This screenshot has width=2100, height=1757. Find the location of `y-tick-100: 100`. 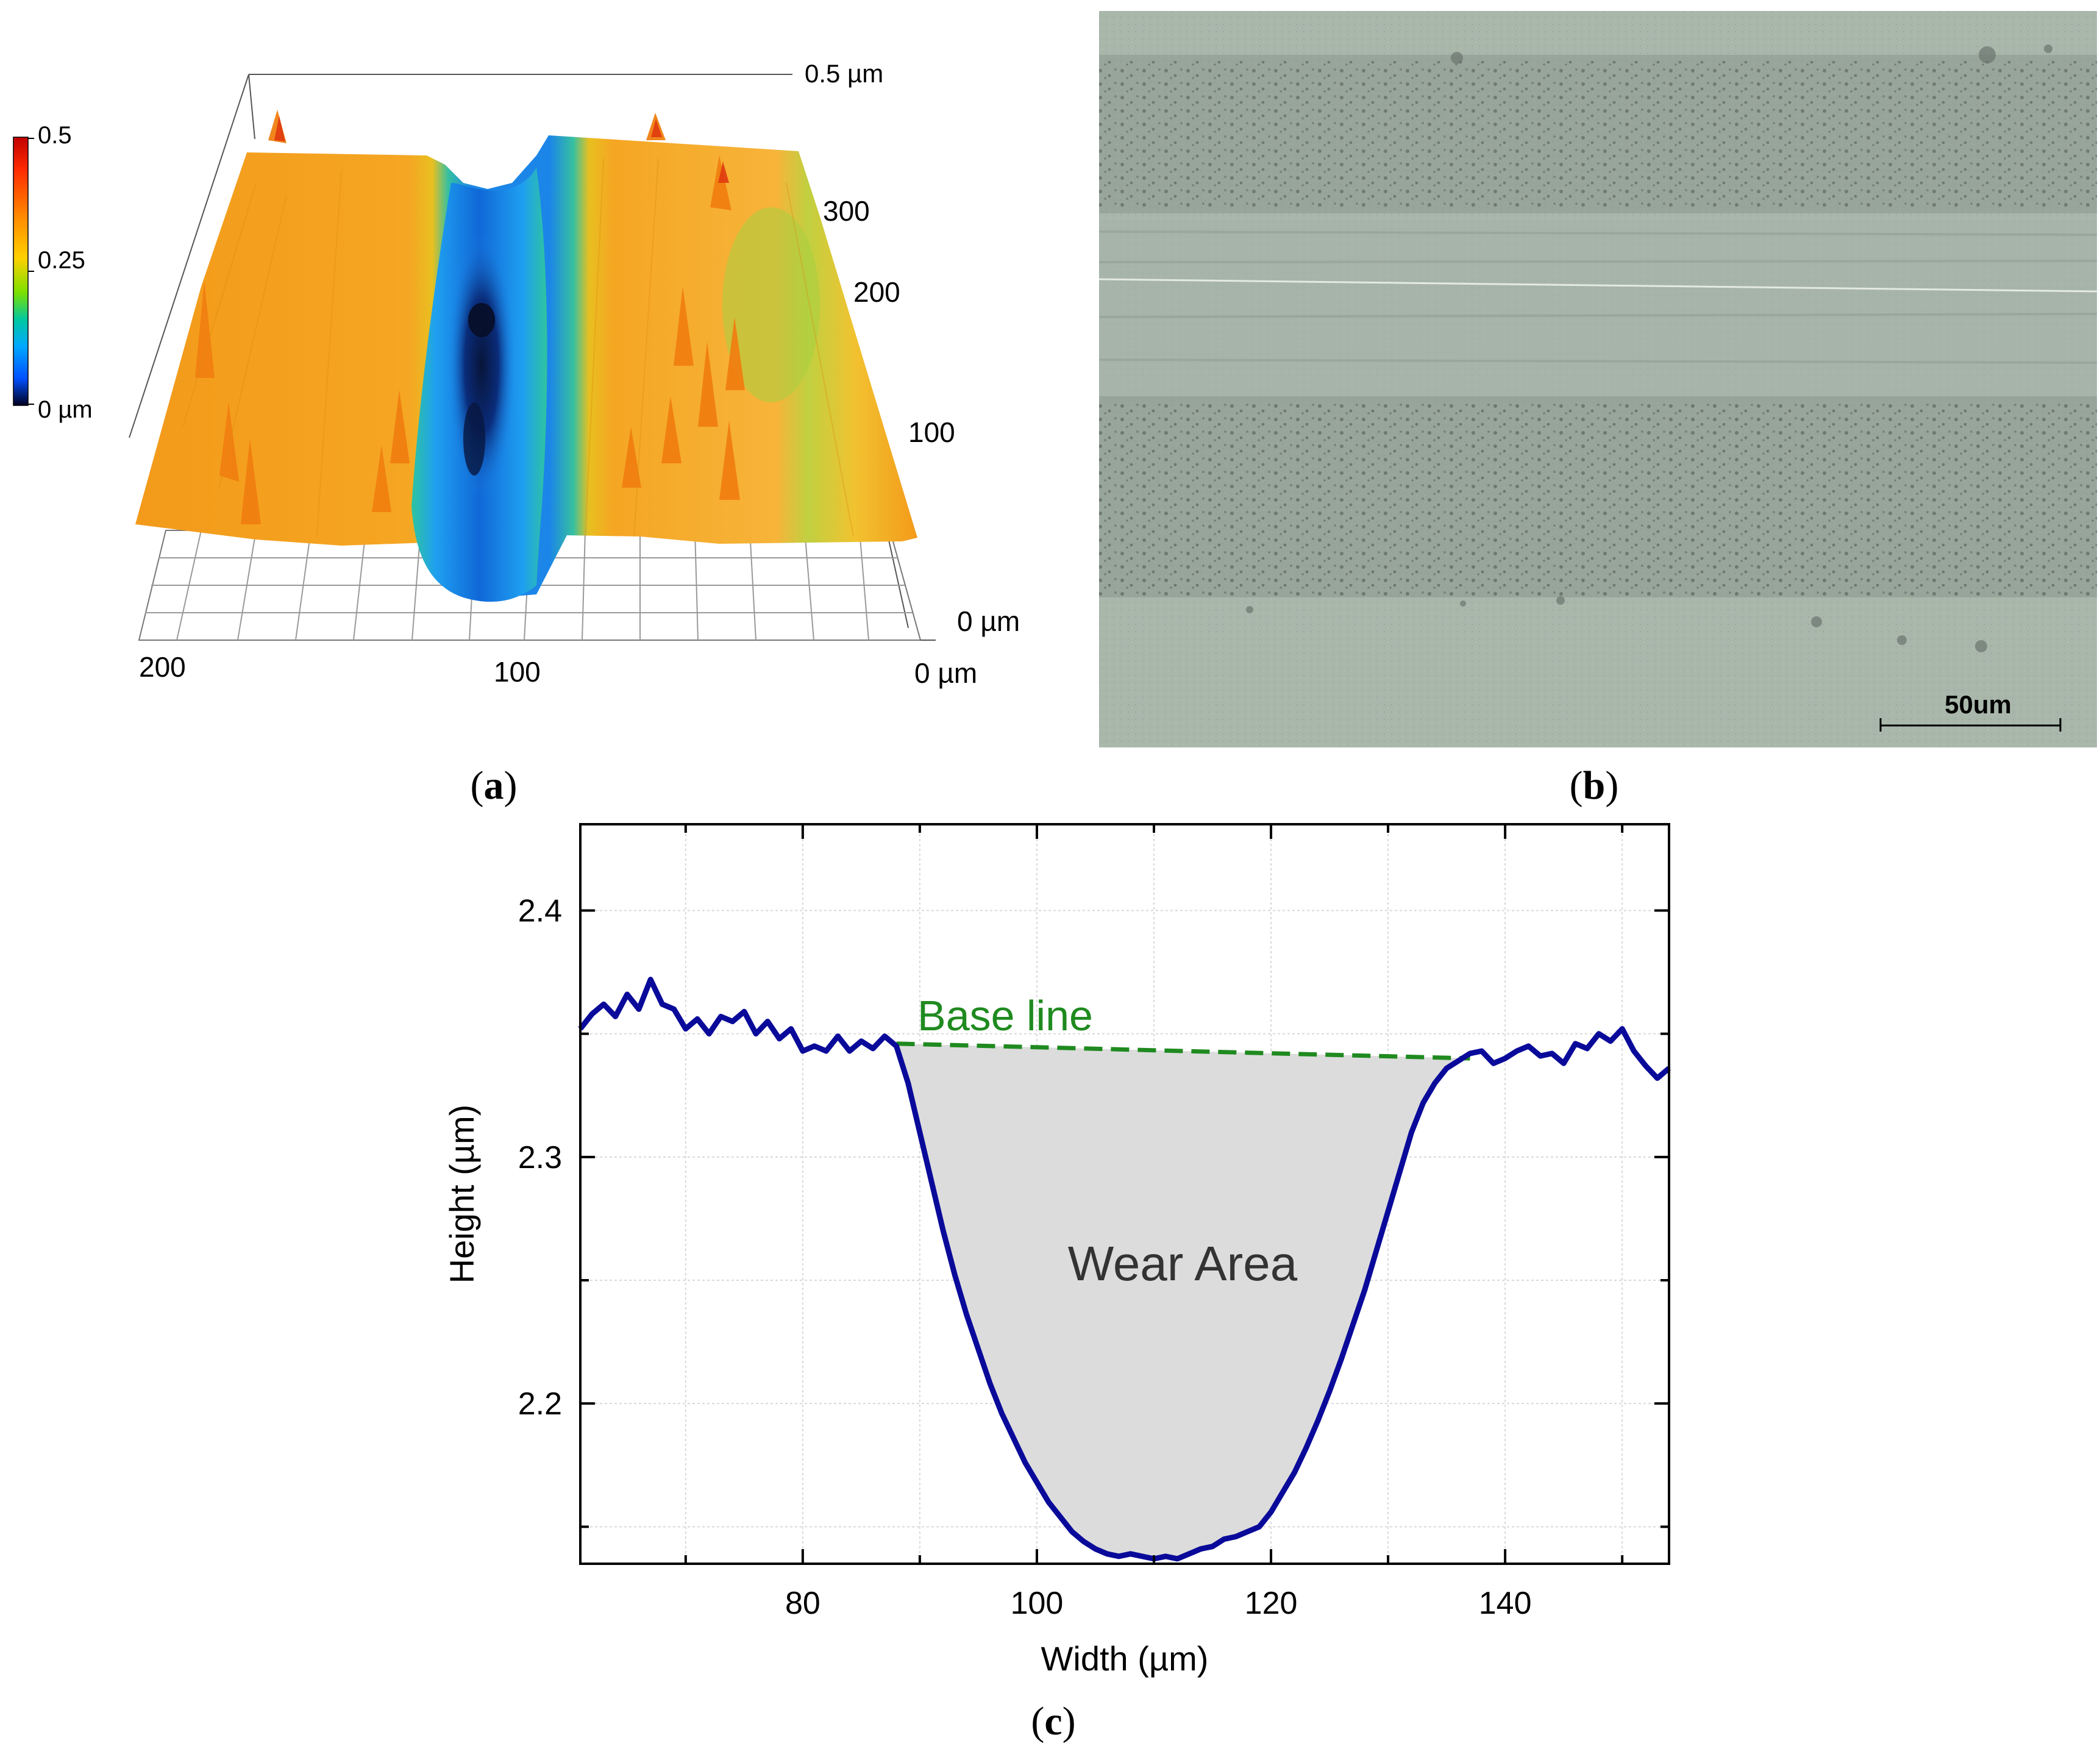

y-tick-100: 100 is located at coordinates (931, 432).